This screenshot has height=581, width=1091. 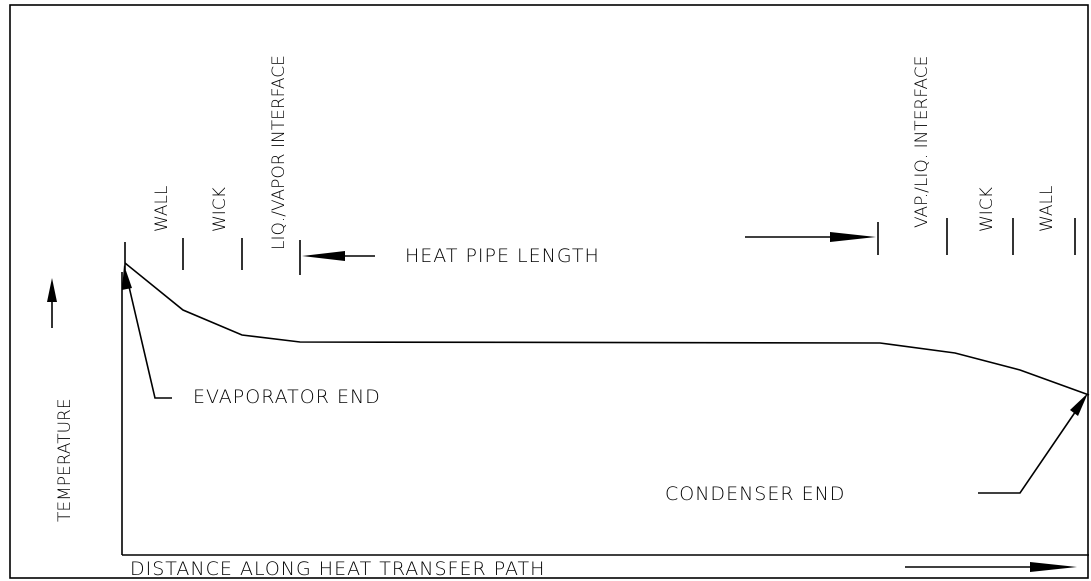 I want to click on separators, so click(x=600, y=246).